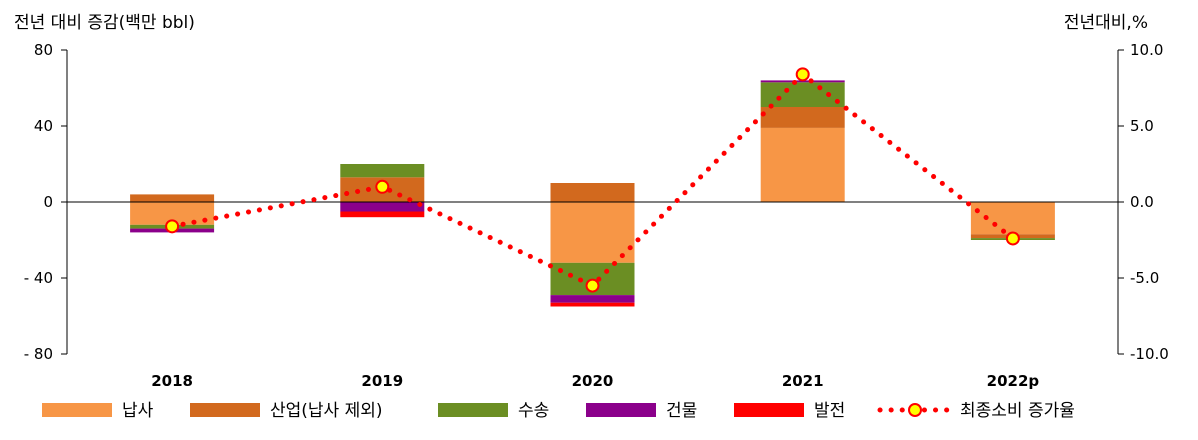  I want to click on growth-rate-point-2018, so click(172, 226).